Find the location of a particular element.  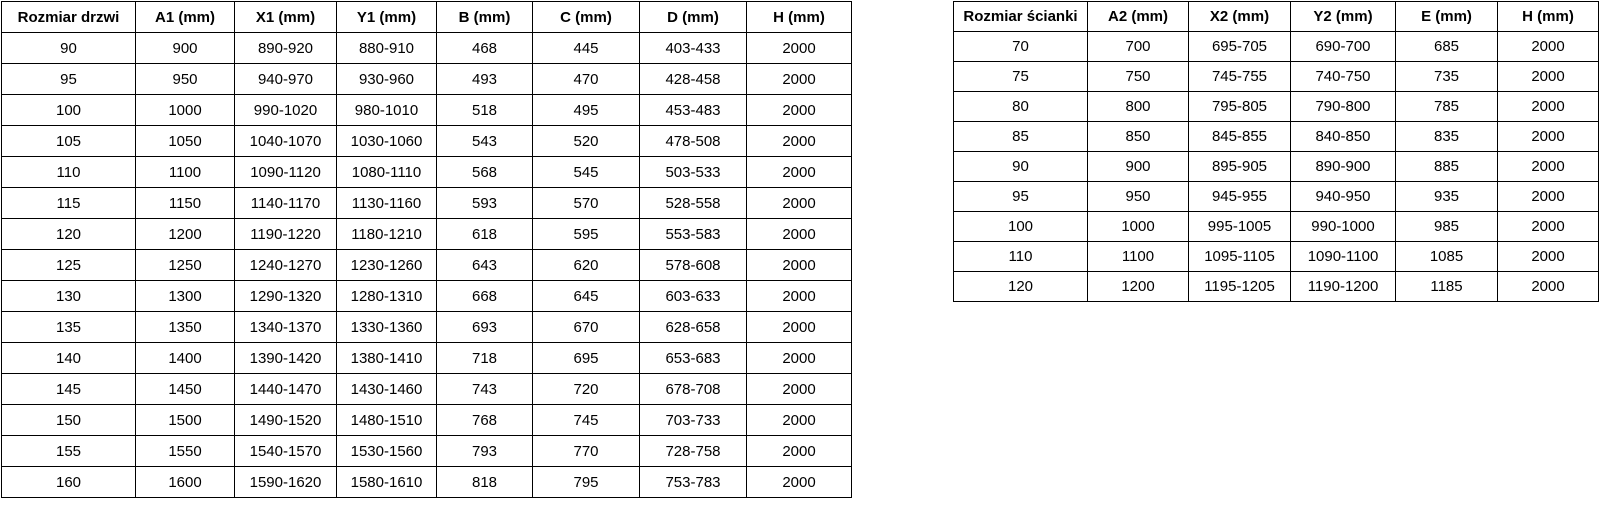

table-cell: 685 is located at coordinates (1446, 46).